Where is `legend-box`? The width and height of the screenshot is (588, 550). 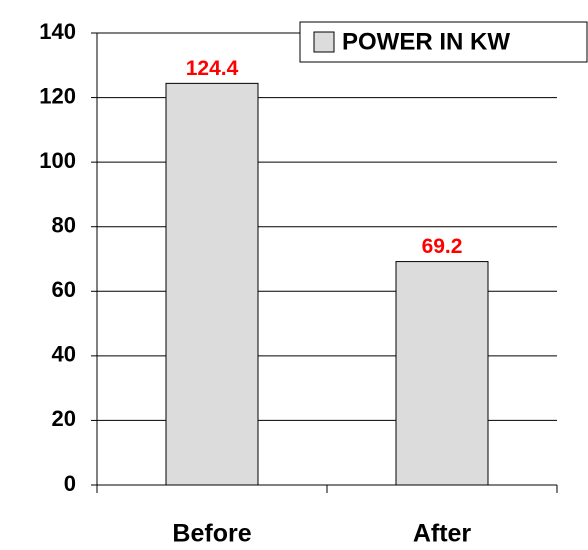 legend-box is located at coordinates (443, 42).